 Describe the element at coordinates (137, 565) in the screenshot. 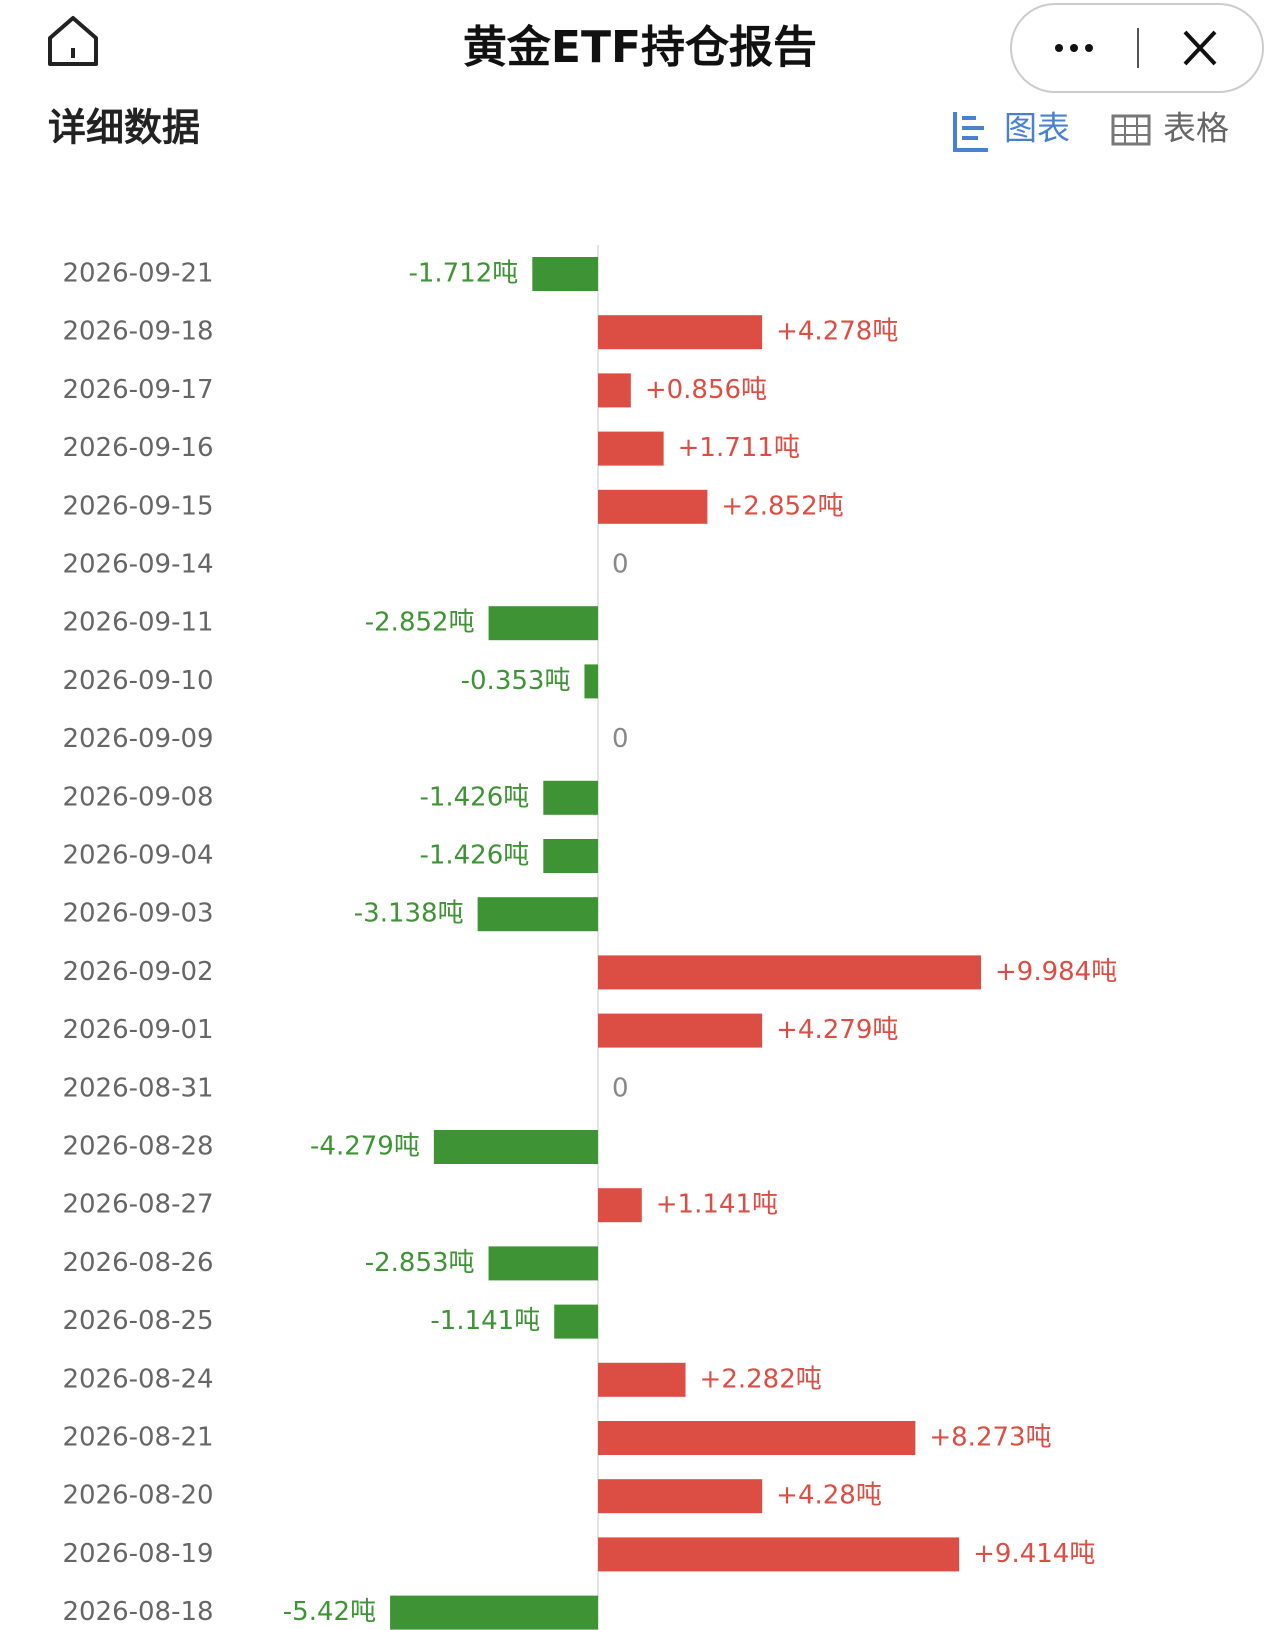

I see `category-label: 2026-09-14` at that location.